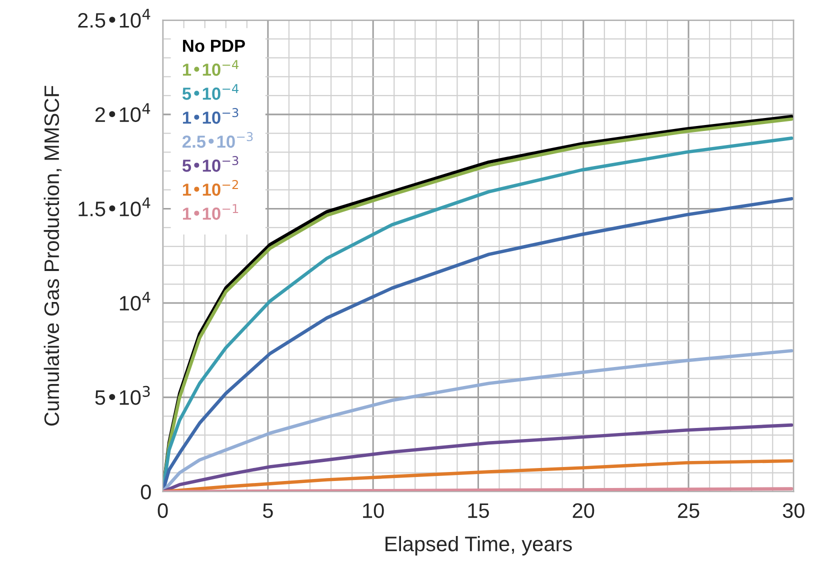 This screenshot has width=814, height=575. What do you see at coordinates (214, 46) in the screenshot?
I see `text: No PDP` at bounding box center [214, 46].